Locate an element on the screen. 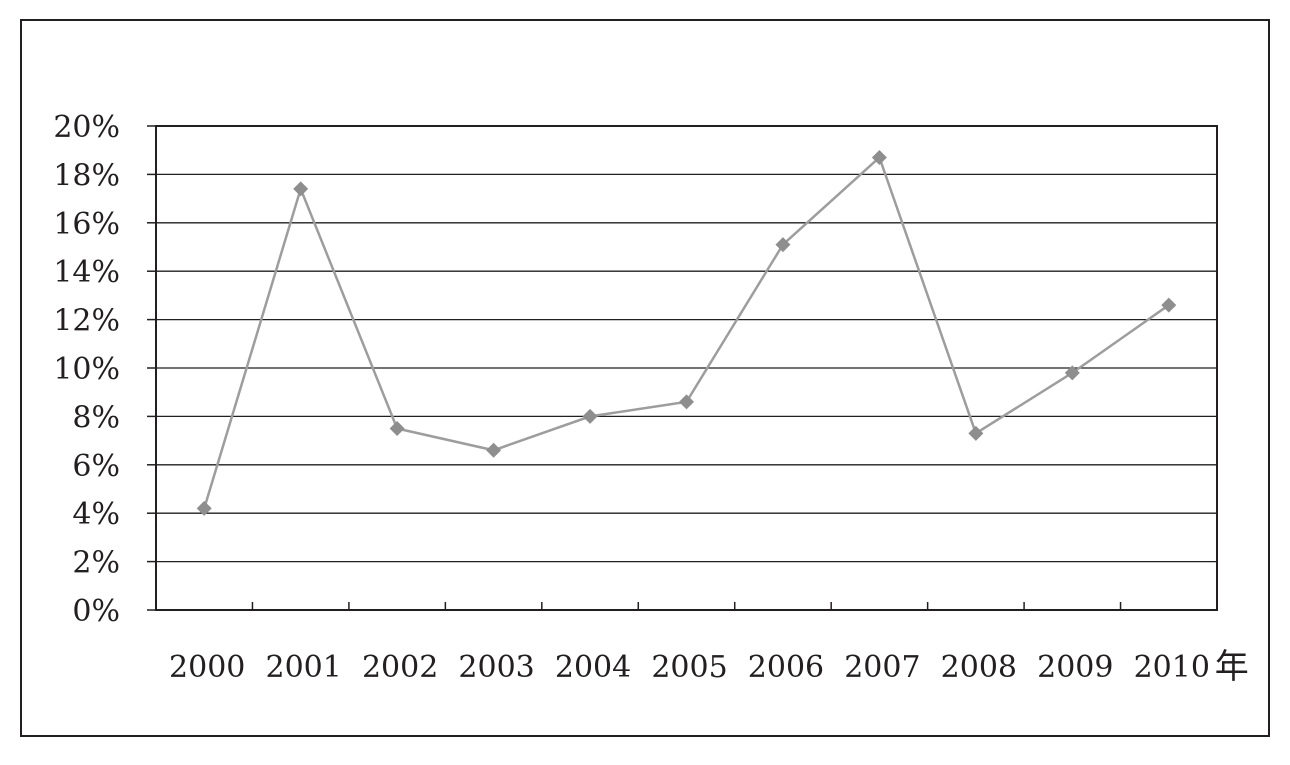 The height and width of the screenshot is (765, 1290). y-tick-label: 6% is located at coordinates (96, 466).